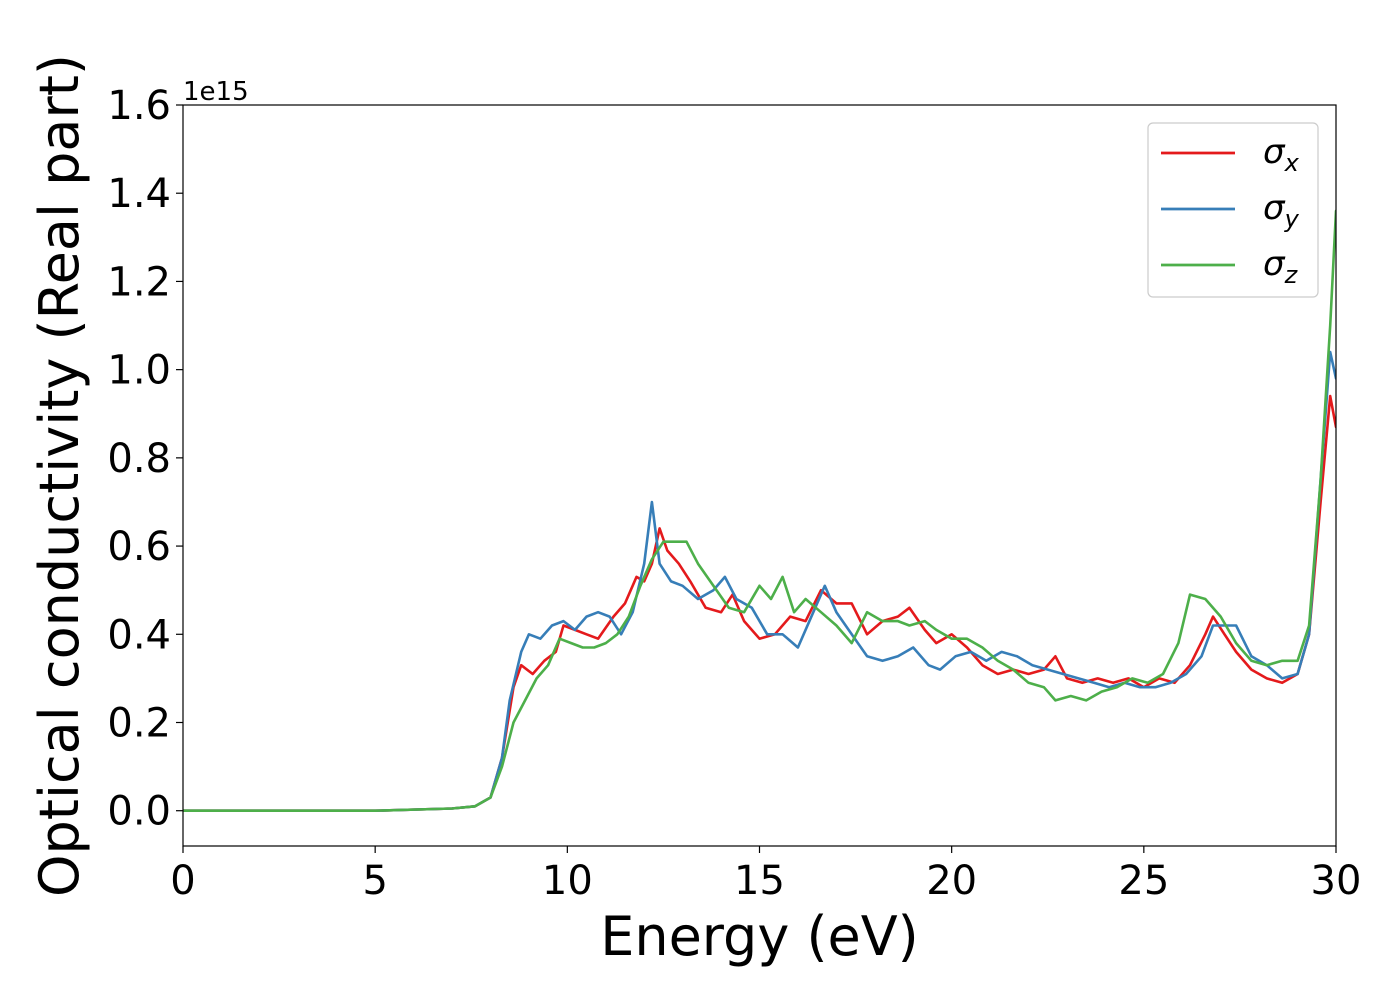 This screenshot has width=1400, height=1000. What do you see at coordinates (139, 371) in the screenshot?
I see `y-tick-label: 1.0` at bounding box center [139, 371].